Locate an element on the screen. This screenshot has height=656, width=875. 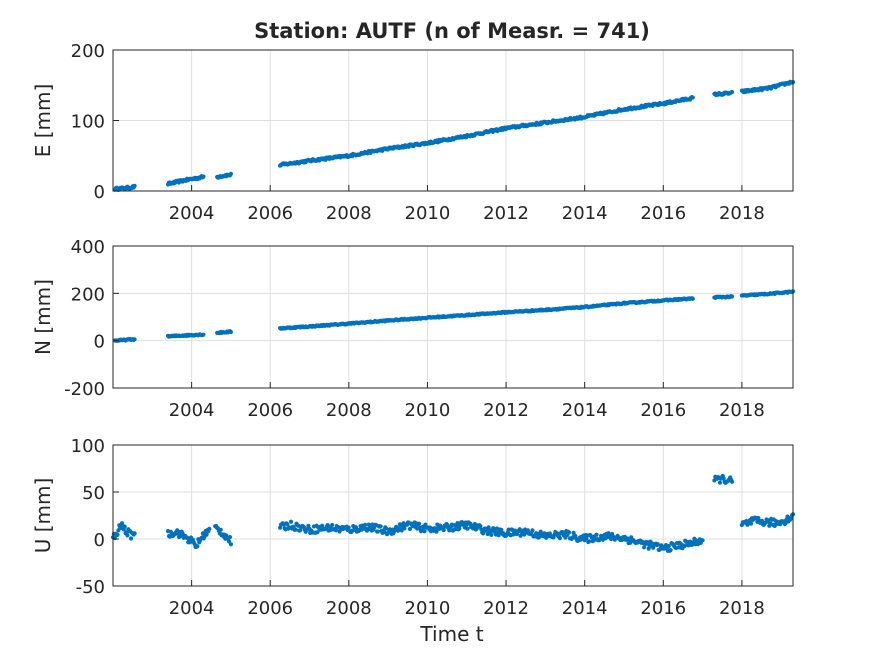
y-tick-label: -200 is located at coordinates (84, 389).